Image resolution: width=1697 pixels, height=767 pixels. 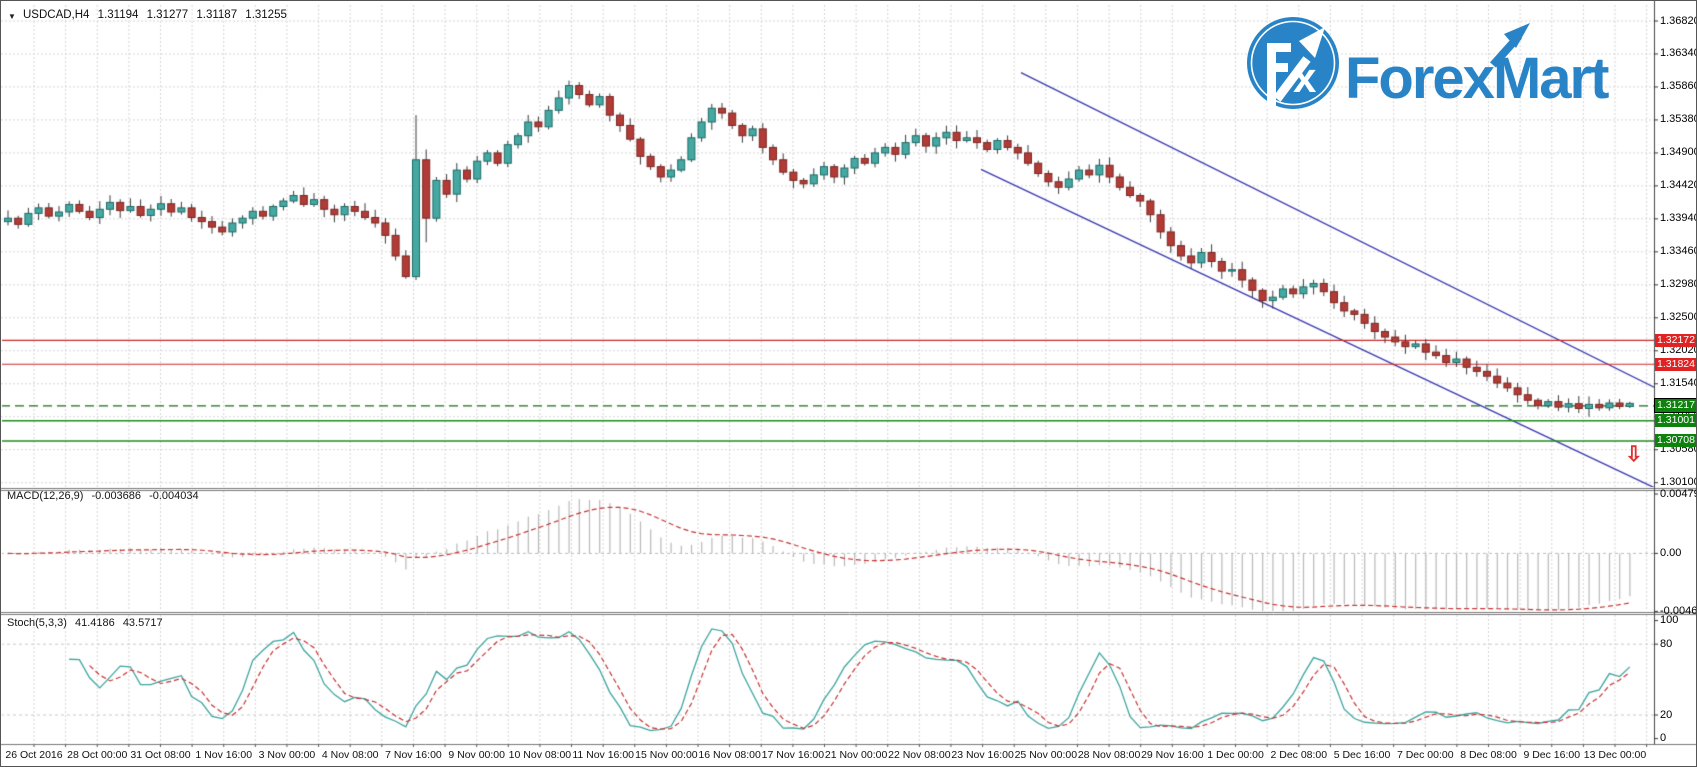 I want to click on ohlc-close: 1.31255, so click(x=266, y=15).